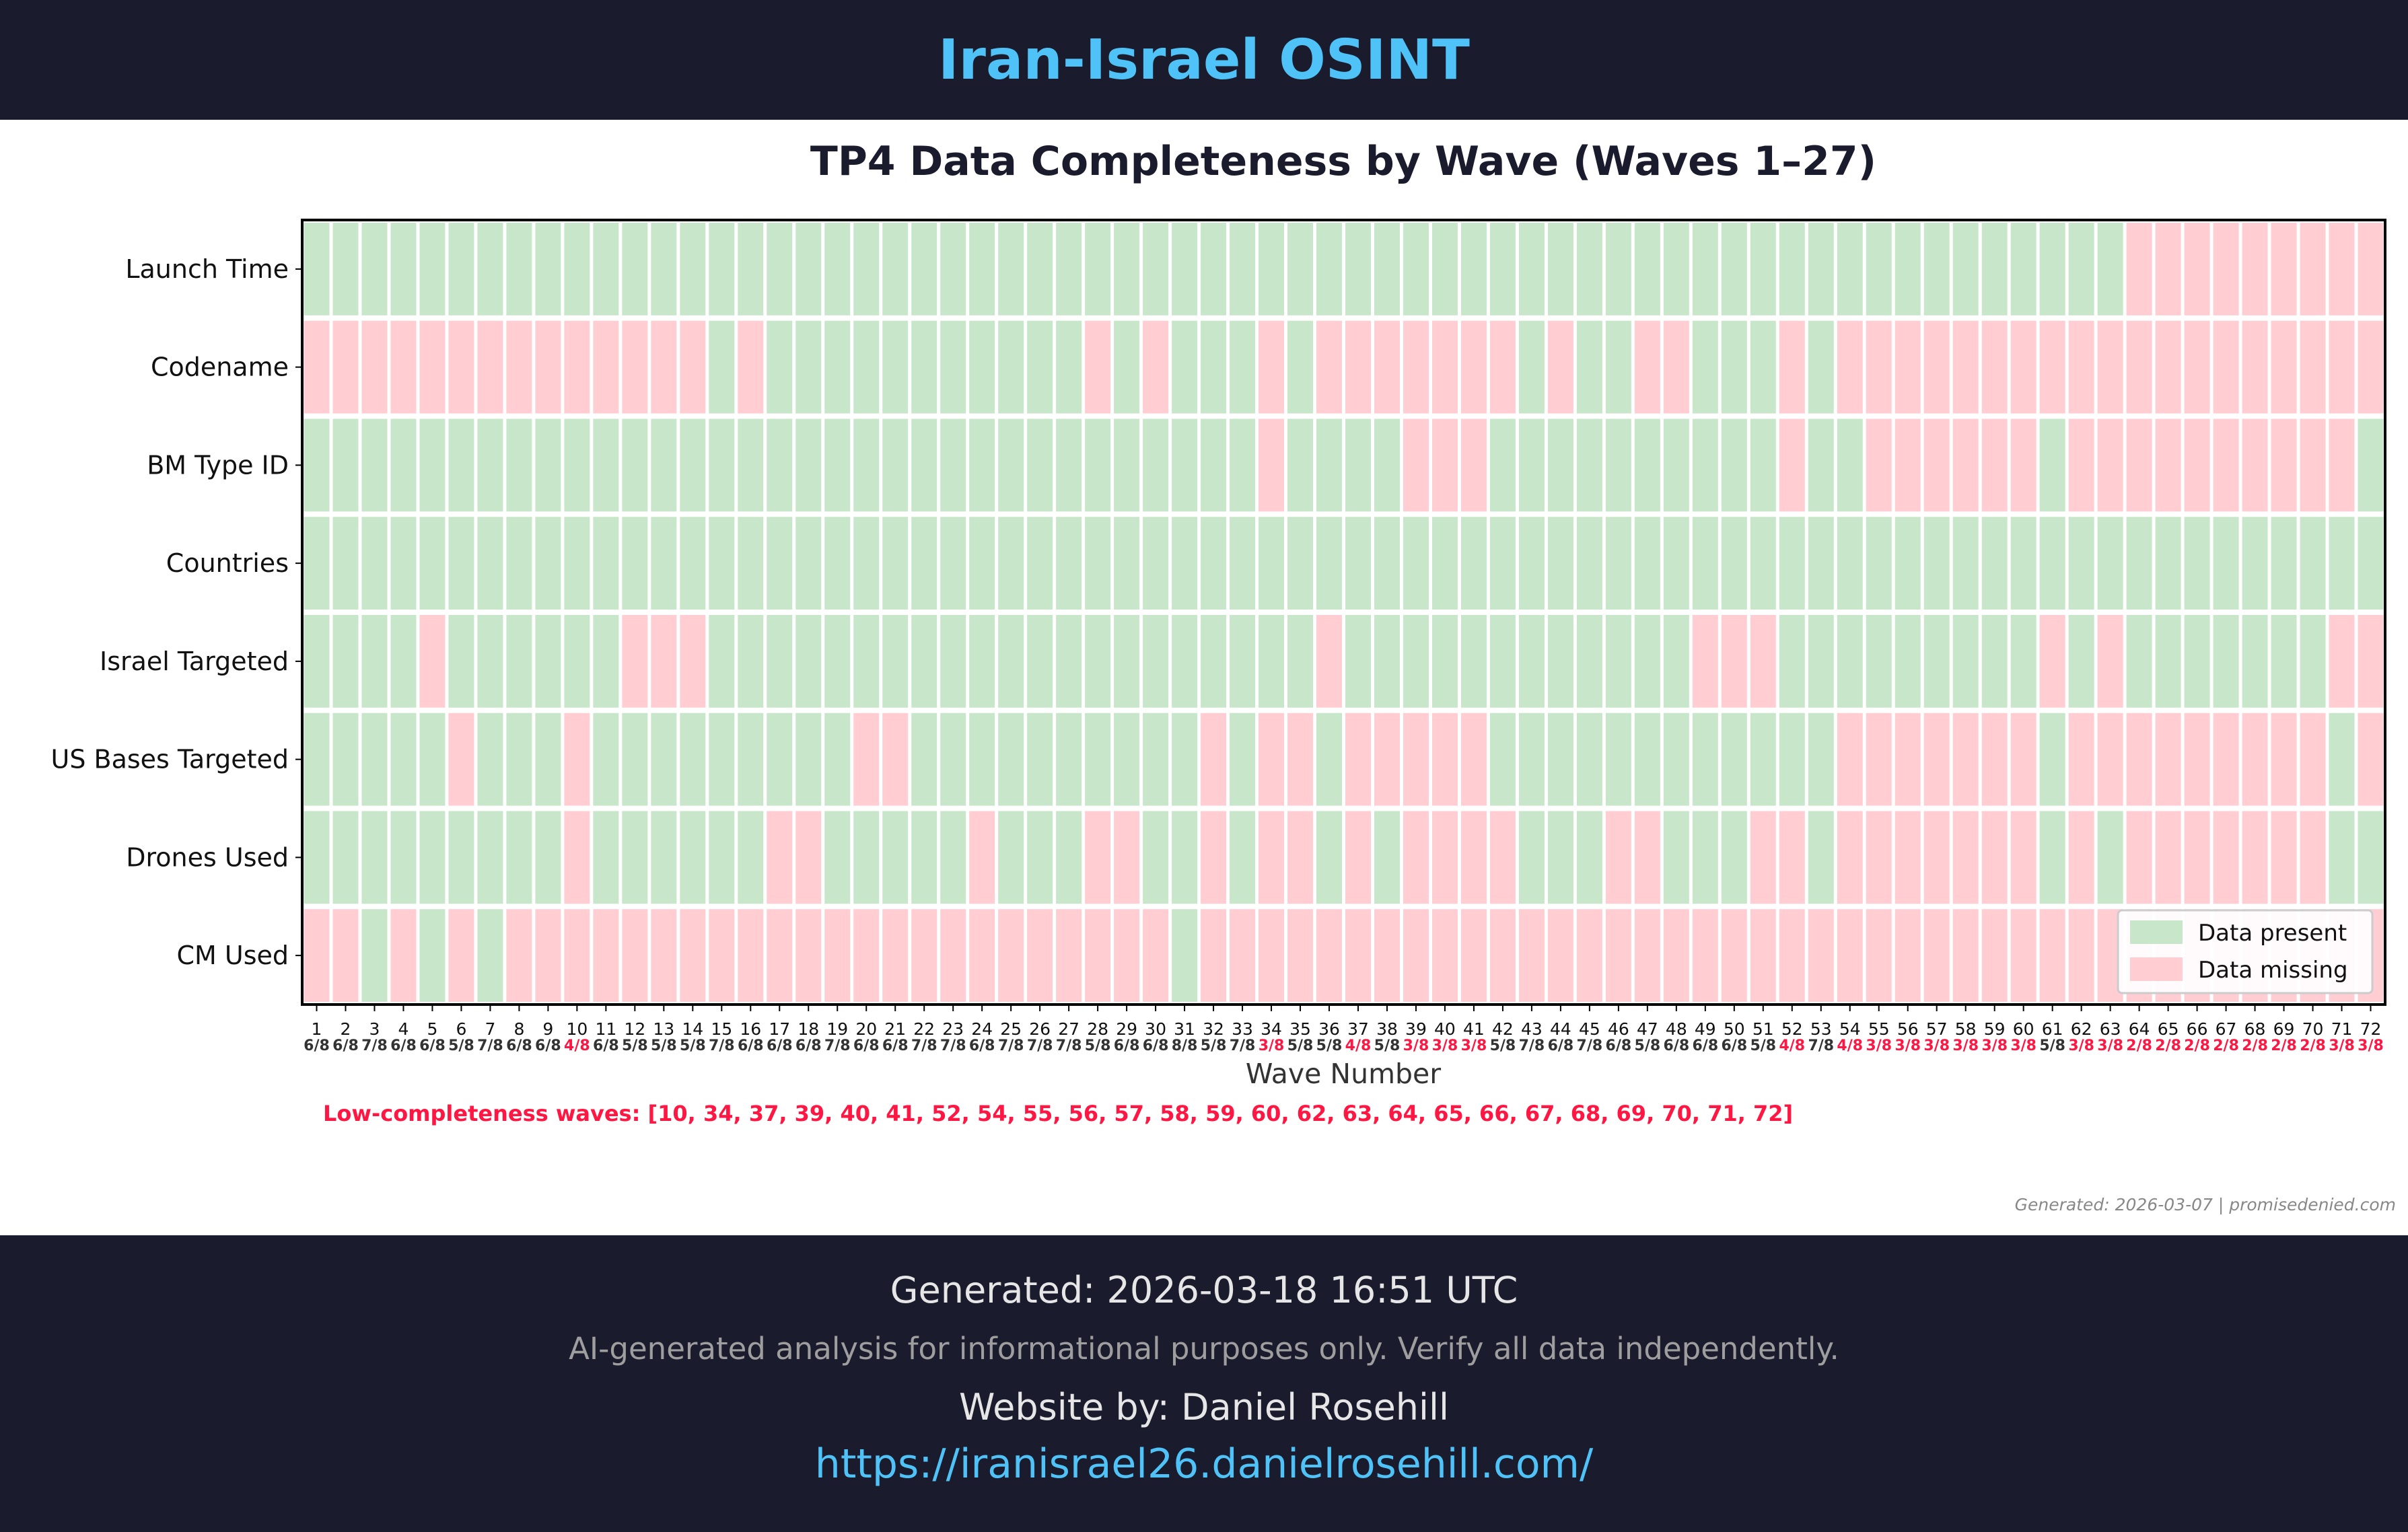  What do you see at coordinates (635, 1045) in the screenshot?
I see `completeness-fraction-label: 5/8` at bounding box center [635, 1045].